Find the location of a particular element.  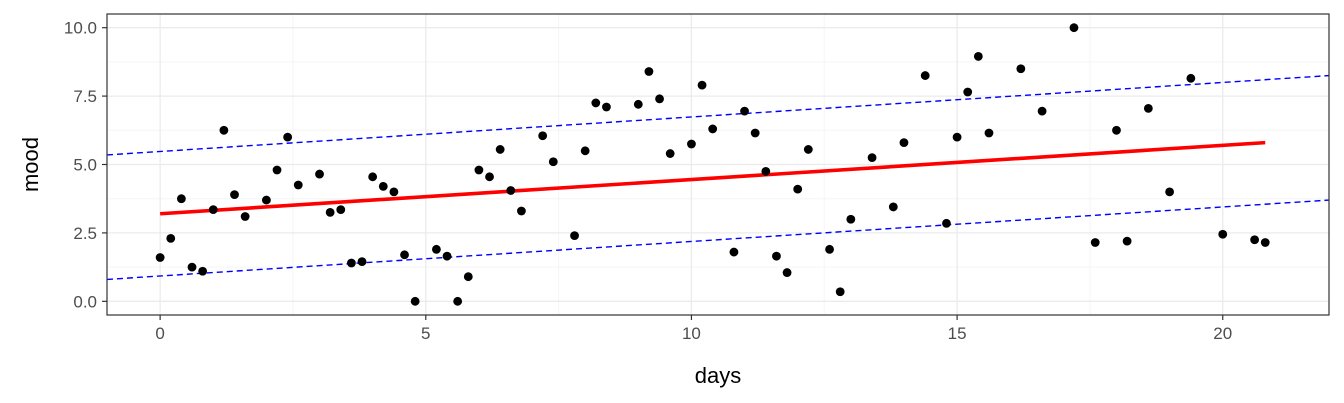

x-tick-label: 5 is located at coordinates (425, 333).